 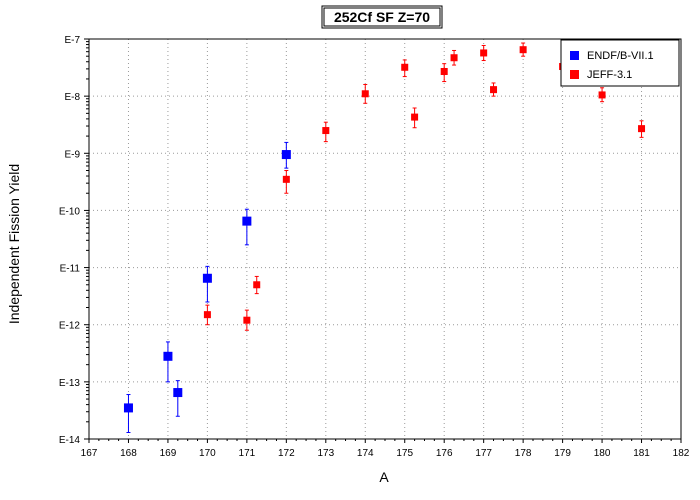 I want to click on y-tick-label: E-10, so click(x=70, y=211).